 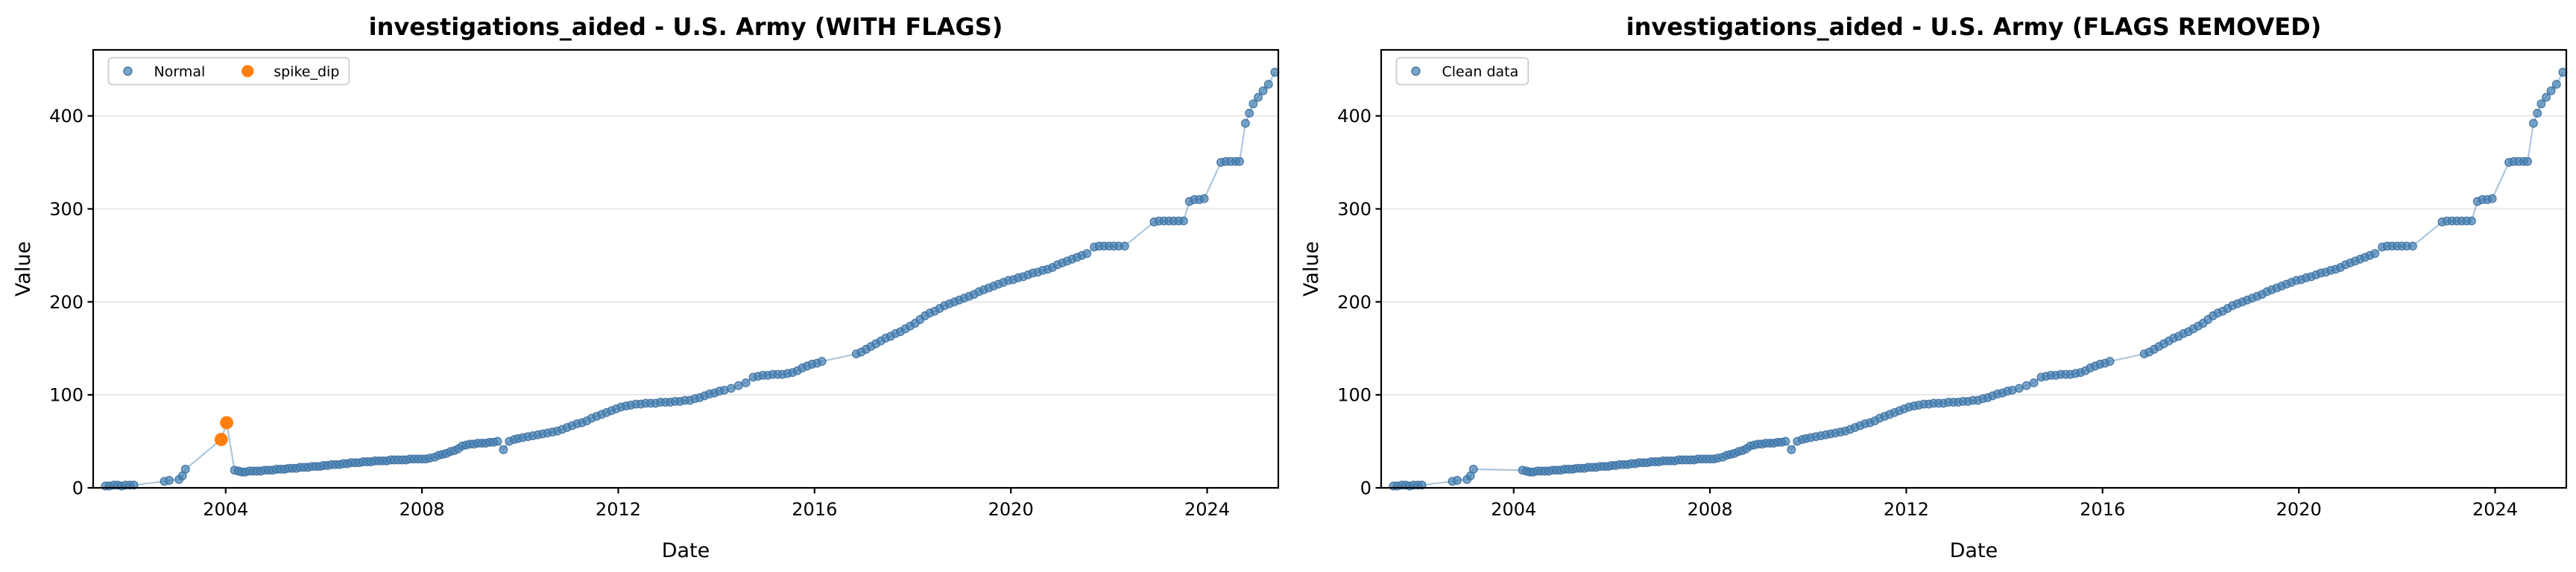 I want to click on legend-item-spike-dip: spike_dip, so click(x=290, y=72).